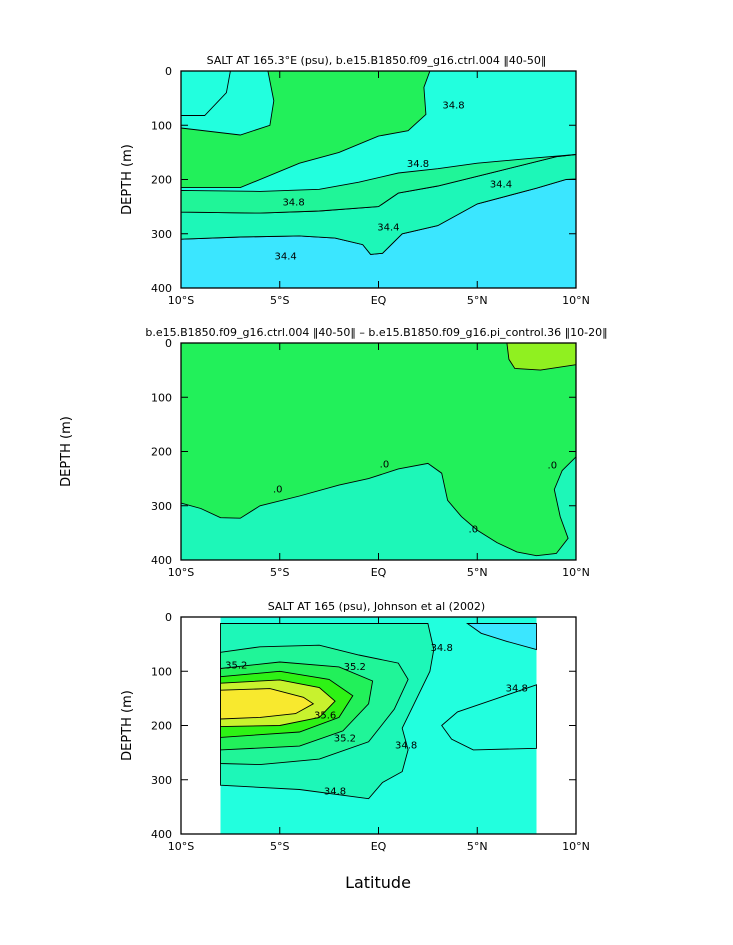  Describe the element at coordinates (378, 508) in the screenshot. I see `difference-negative-region` at that location.